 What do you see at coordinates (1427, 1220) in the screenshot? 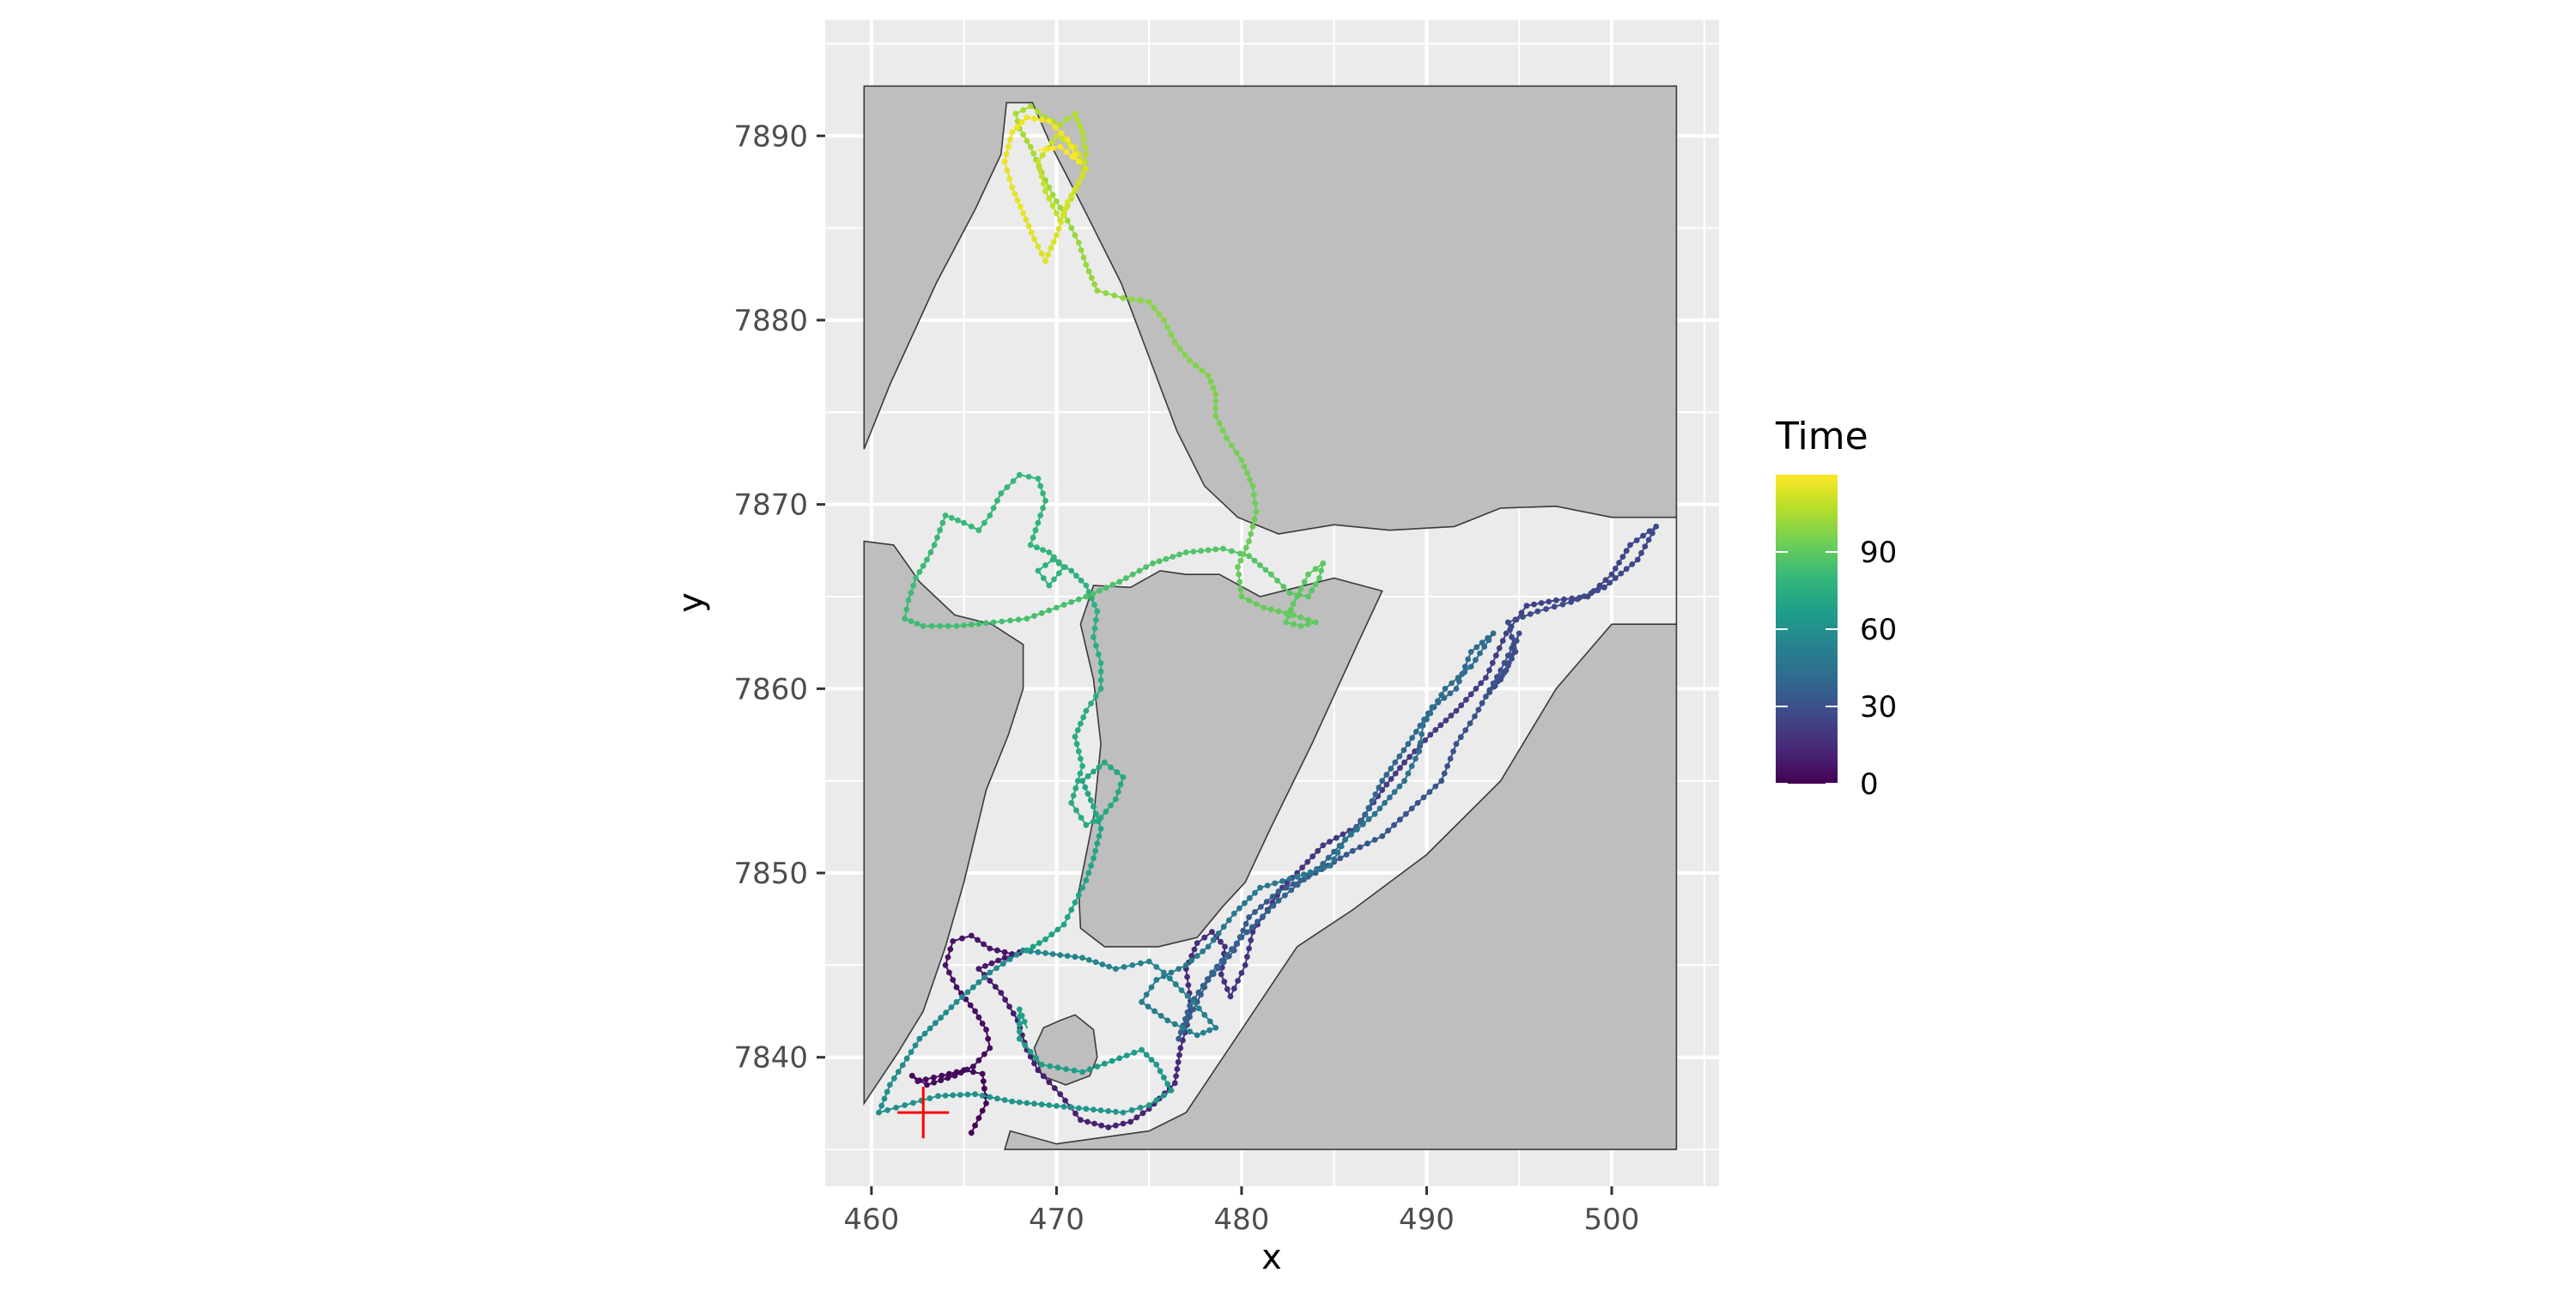
I see `x-tick-label: 490` at bounding box center [1427, 1220].